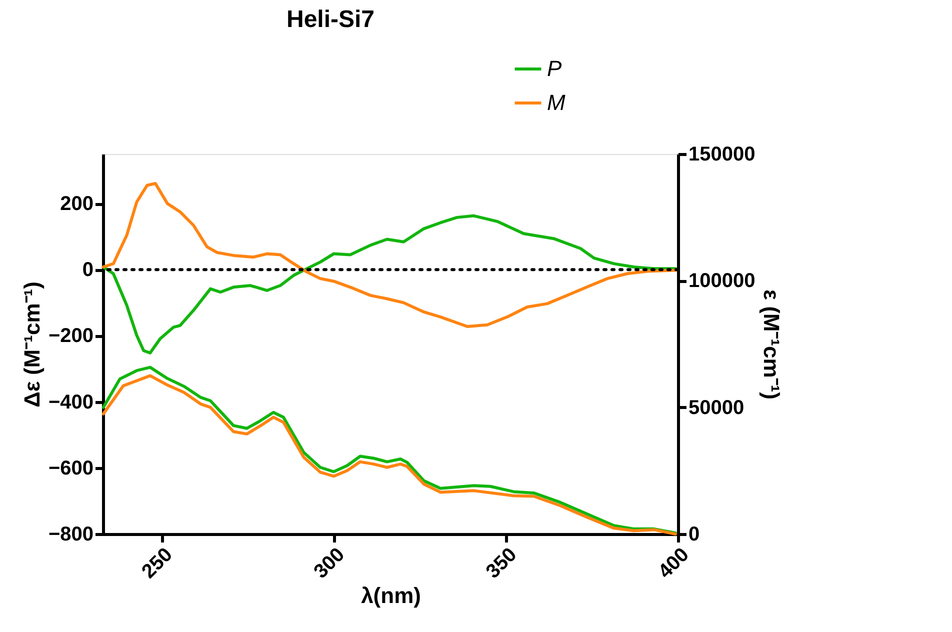  I want to click on y-tick-label: −400, so click(71, 402).